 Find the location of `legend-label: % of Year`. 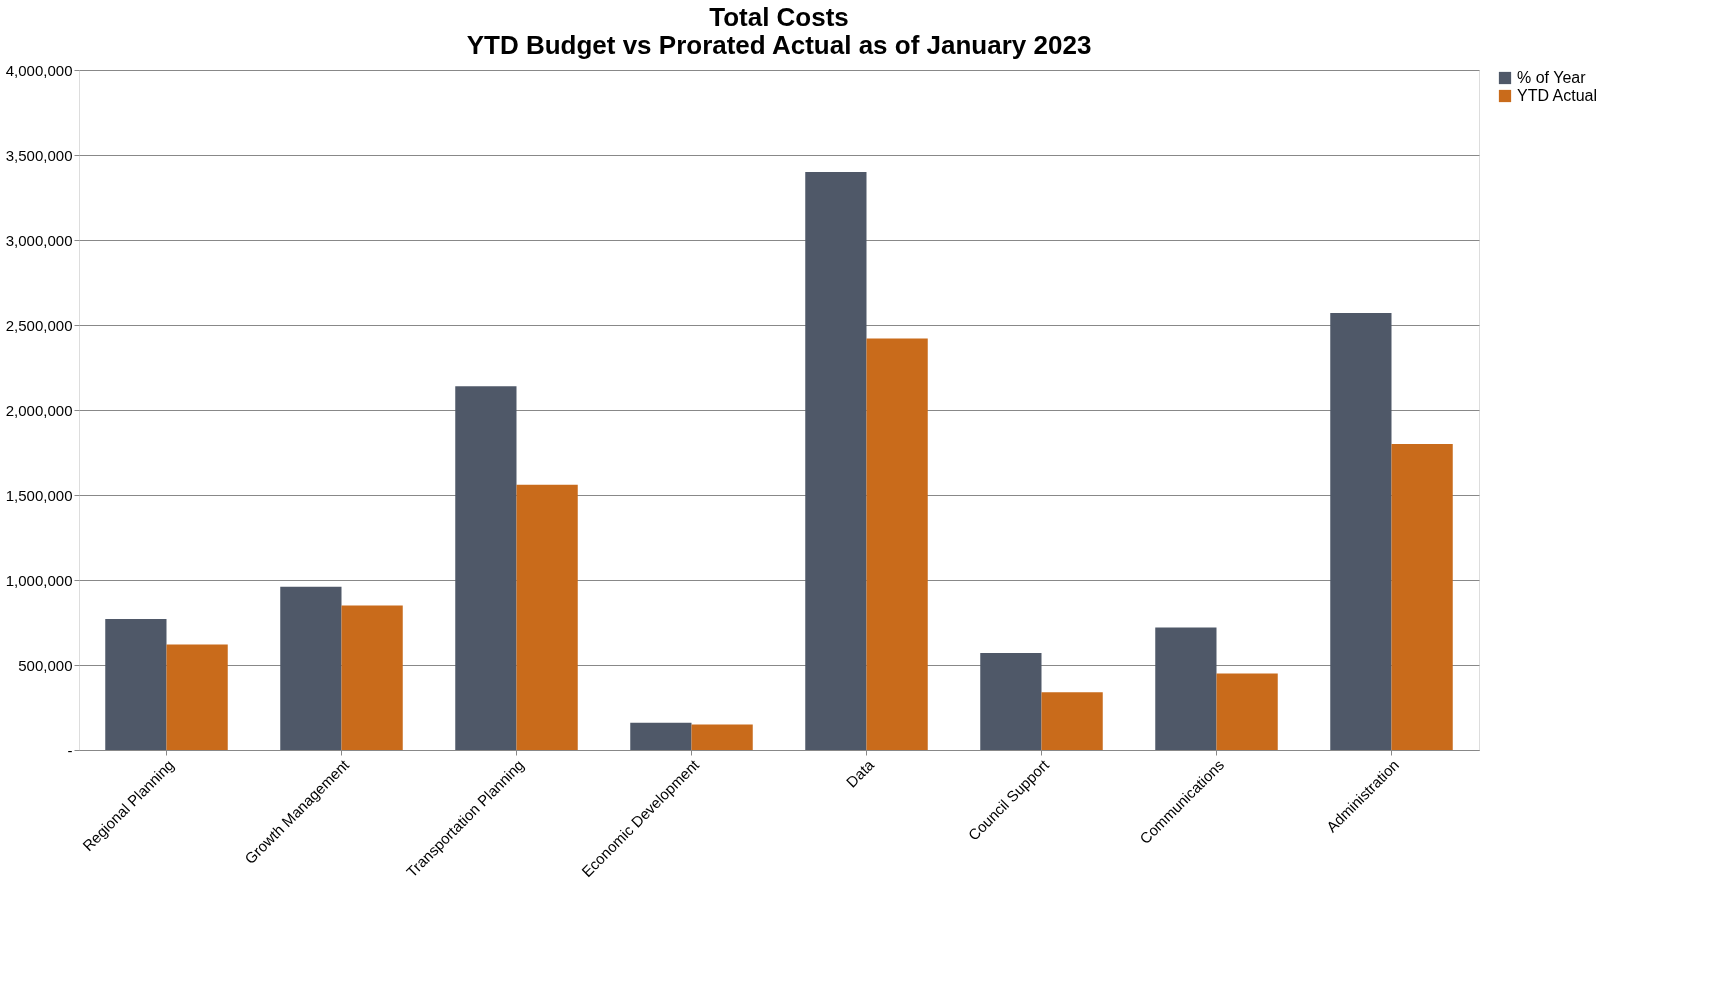

legend-label: % of Year is located at coordinates (1552, 77).